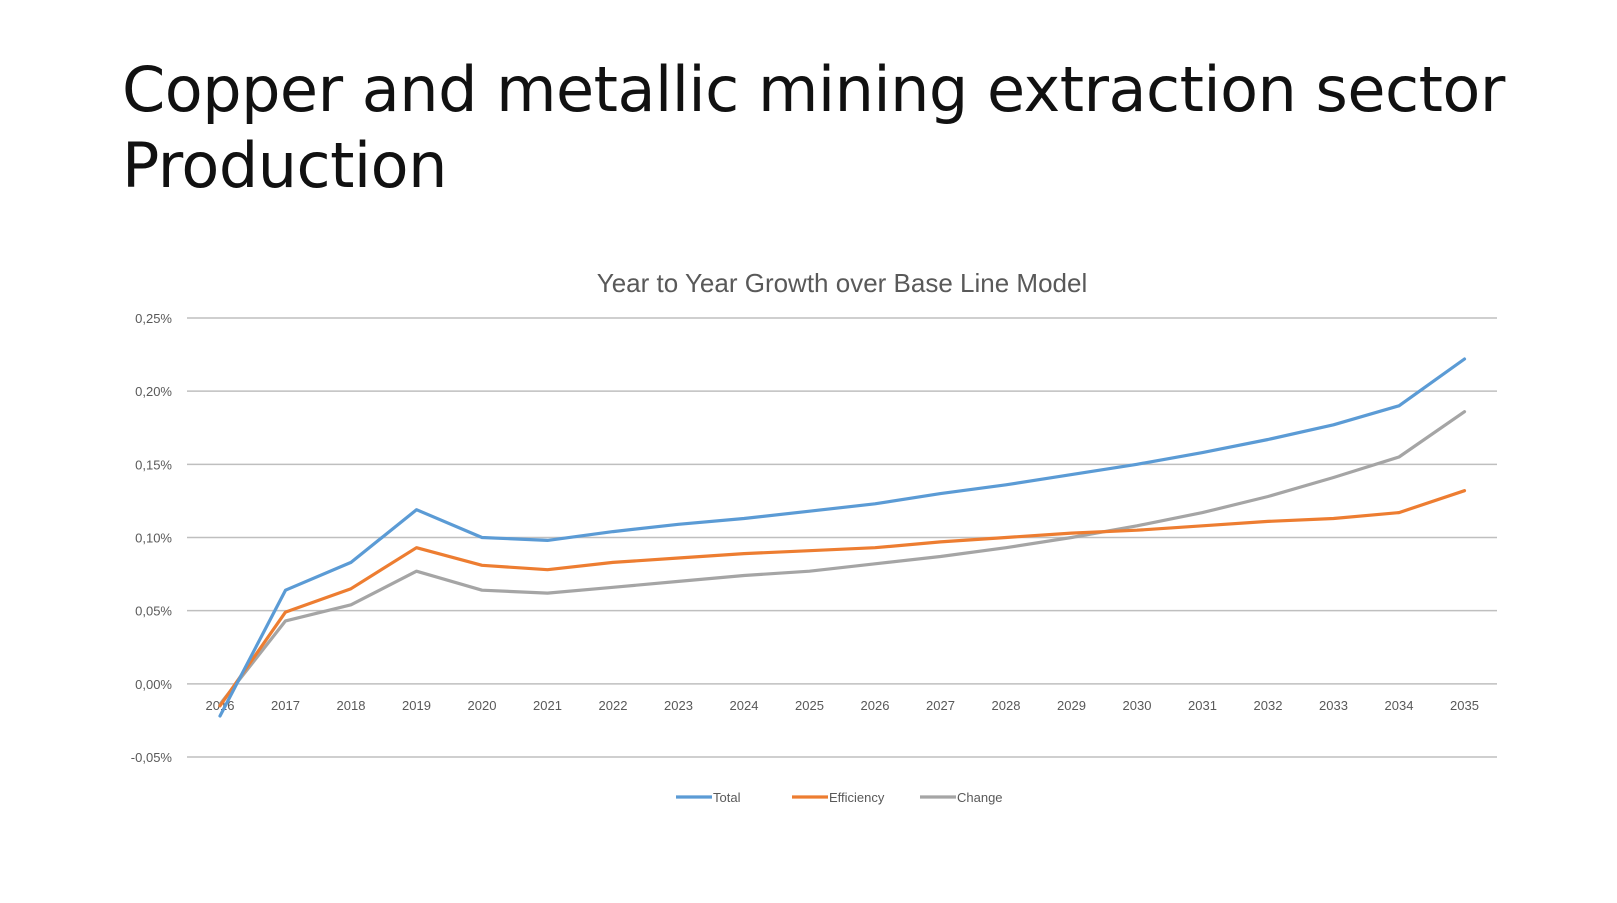 This screenshot has height=903, width=1617. Describe the element at coordinates (1202, 705) in the screenshot. I see `x-tick-label: 2031` at that location.